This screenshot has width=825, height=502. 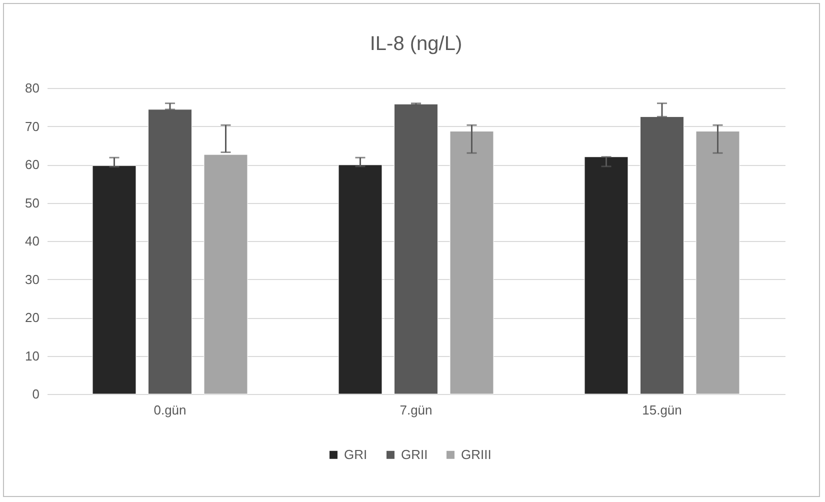 I want to click on chart-title: IL-8 (ng/L), so click(x=416, y=44).